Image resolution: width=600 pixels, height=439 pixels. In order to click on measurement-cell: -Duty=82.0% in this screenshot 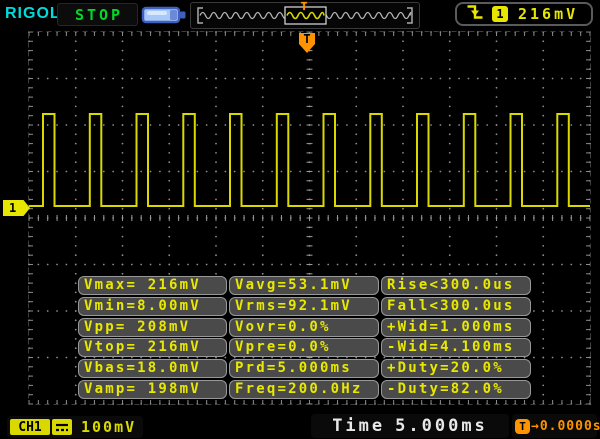, I will do `click(456, 389)`.